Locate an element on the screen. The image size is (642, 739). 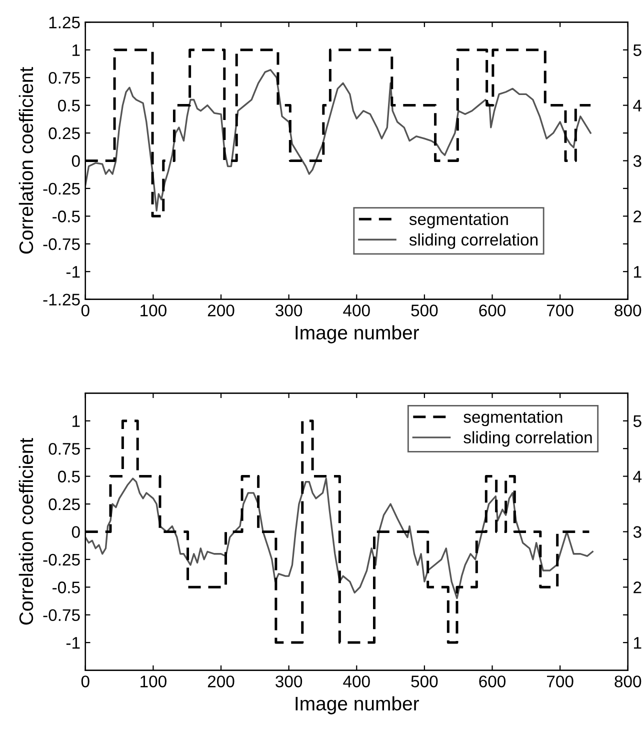
y-tick-label: 1.25 is located at coordinates (64, 22).